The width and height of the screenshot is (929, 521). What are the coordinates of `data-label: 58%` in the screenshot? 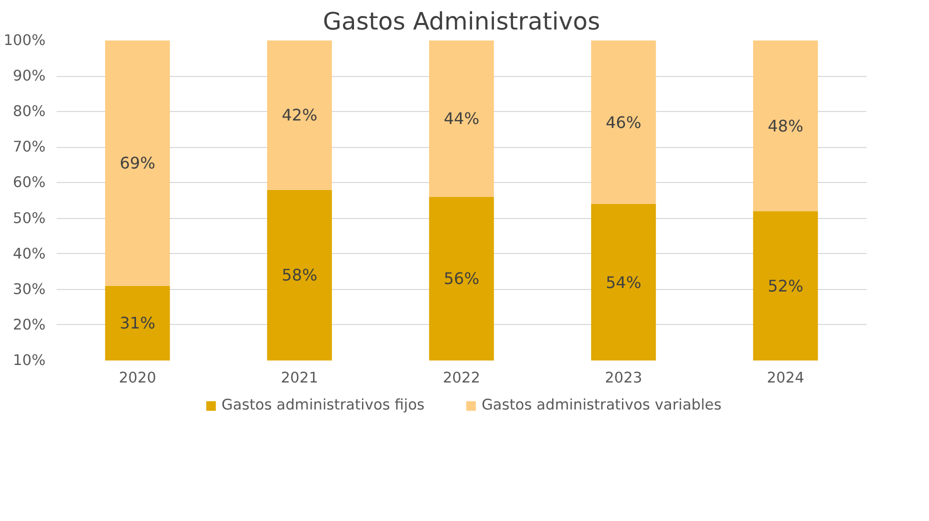 It's located at (300, 275).